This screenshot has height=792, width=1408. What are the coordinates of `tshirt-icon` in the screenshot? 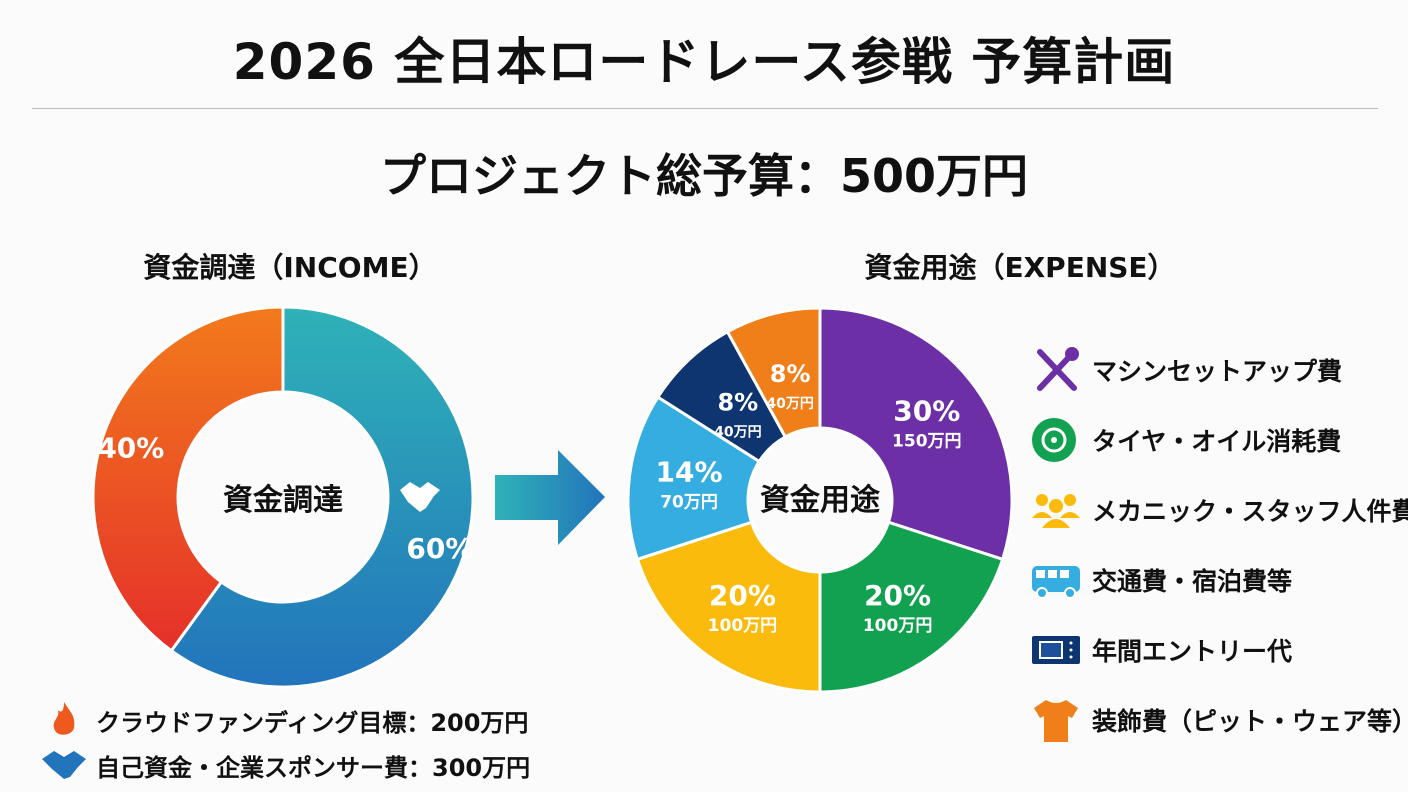 It's located at (1056, 721).